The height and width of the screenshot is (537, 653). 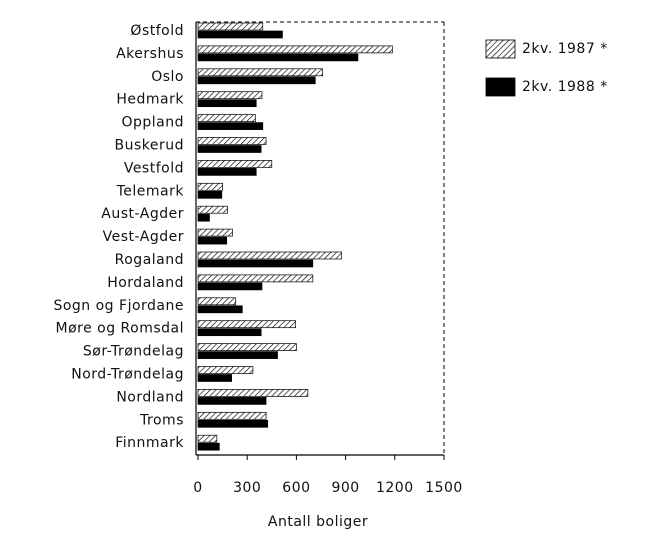 What do you see at coordinates (149, 443) in the screenshot?
I see `y-tick-label: Finnmark` at bounding box center [149, 443].